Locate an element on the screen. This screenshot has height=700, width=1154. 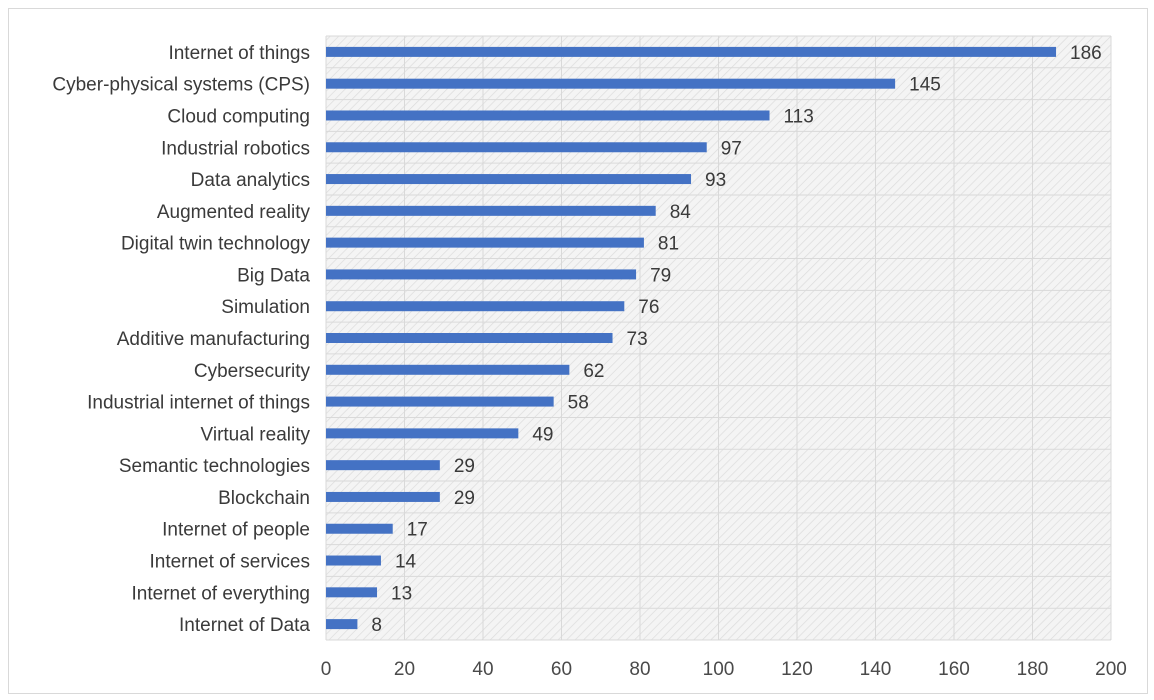
data-label: 79 is located at coordinates (660, 275).